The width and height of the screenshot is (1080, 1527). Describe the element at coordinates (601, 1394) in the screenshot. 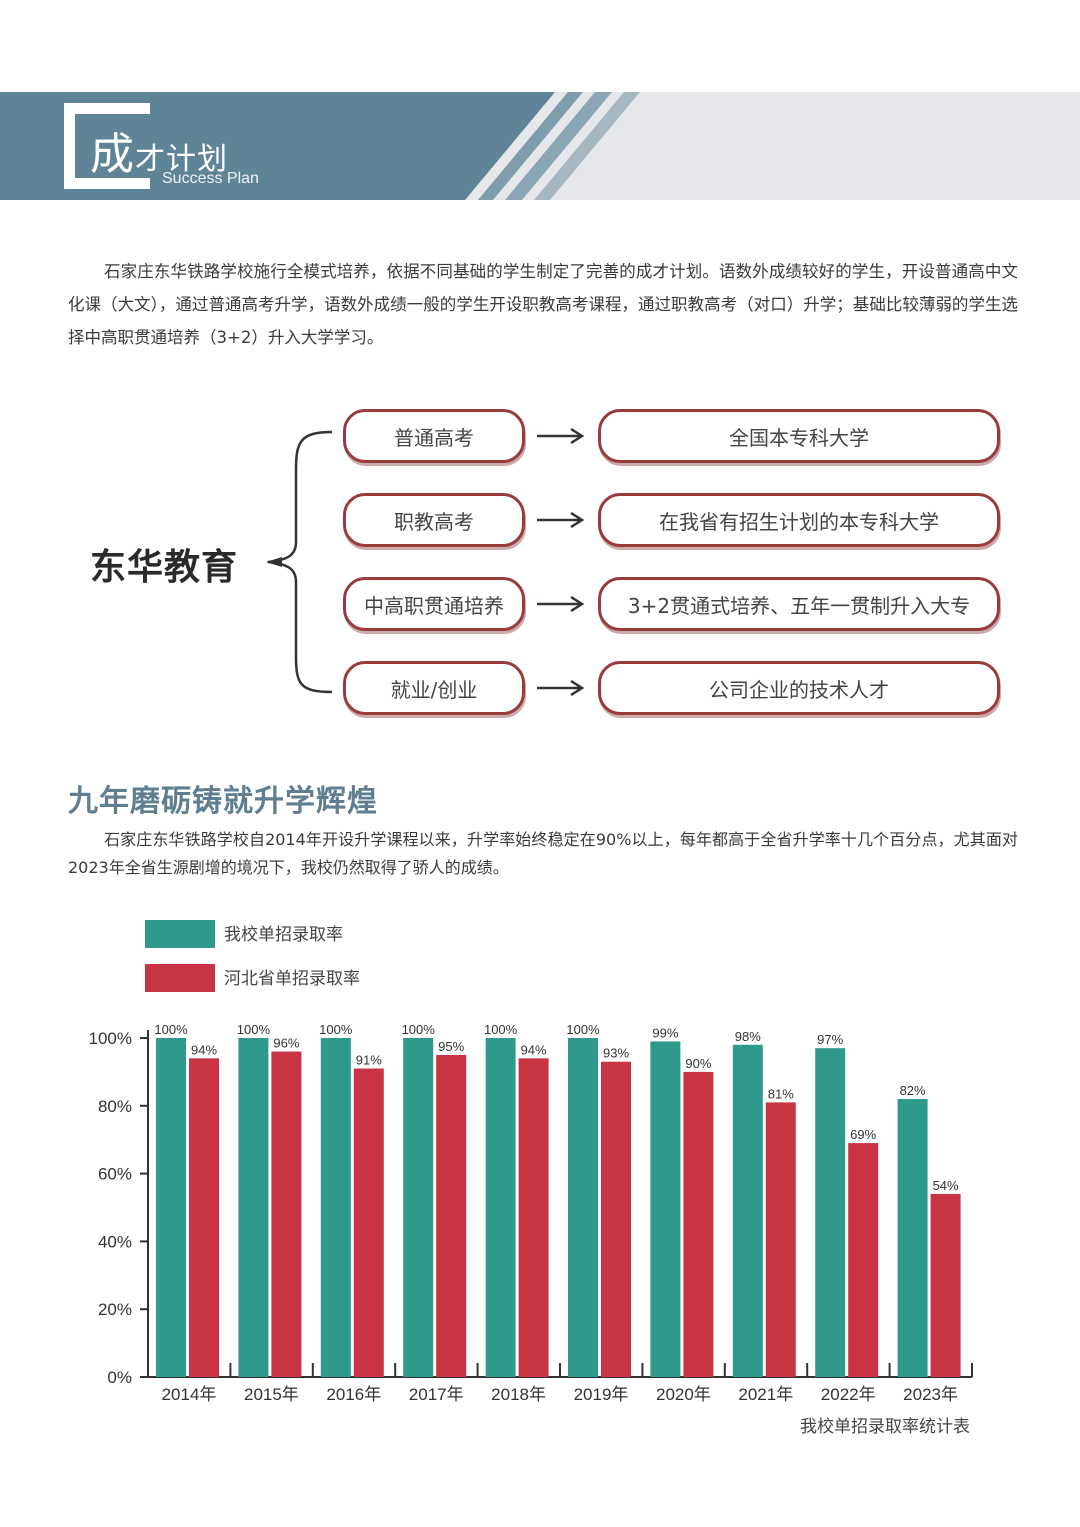

I see `x-tick-label: 2019年` at that location.